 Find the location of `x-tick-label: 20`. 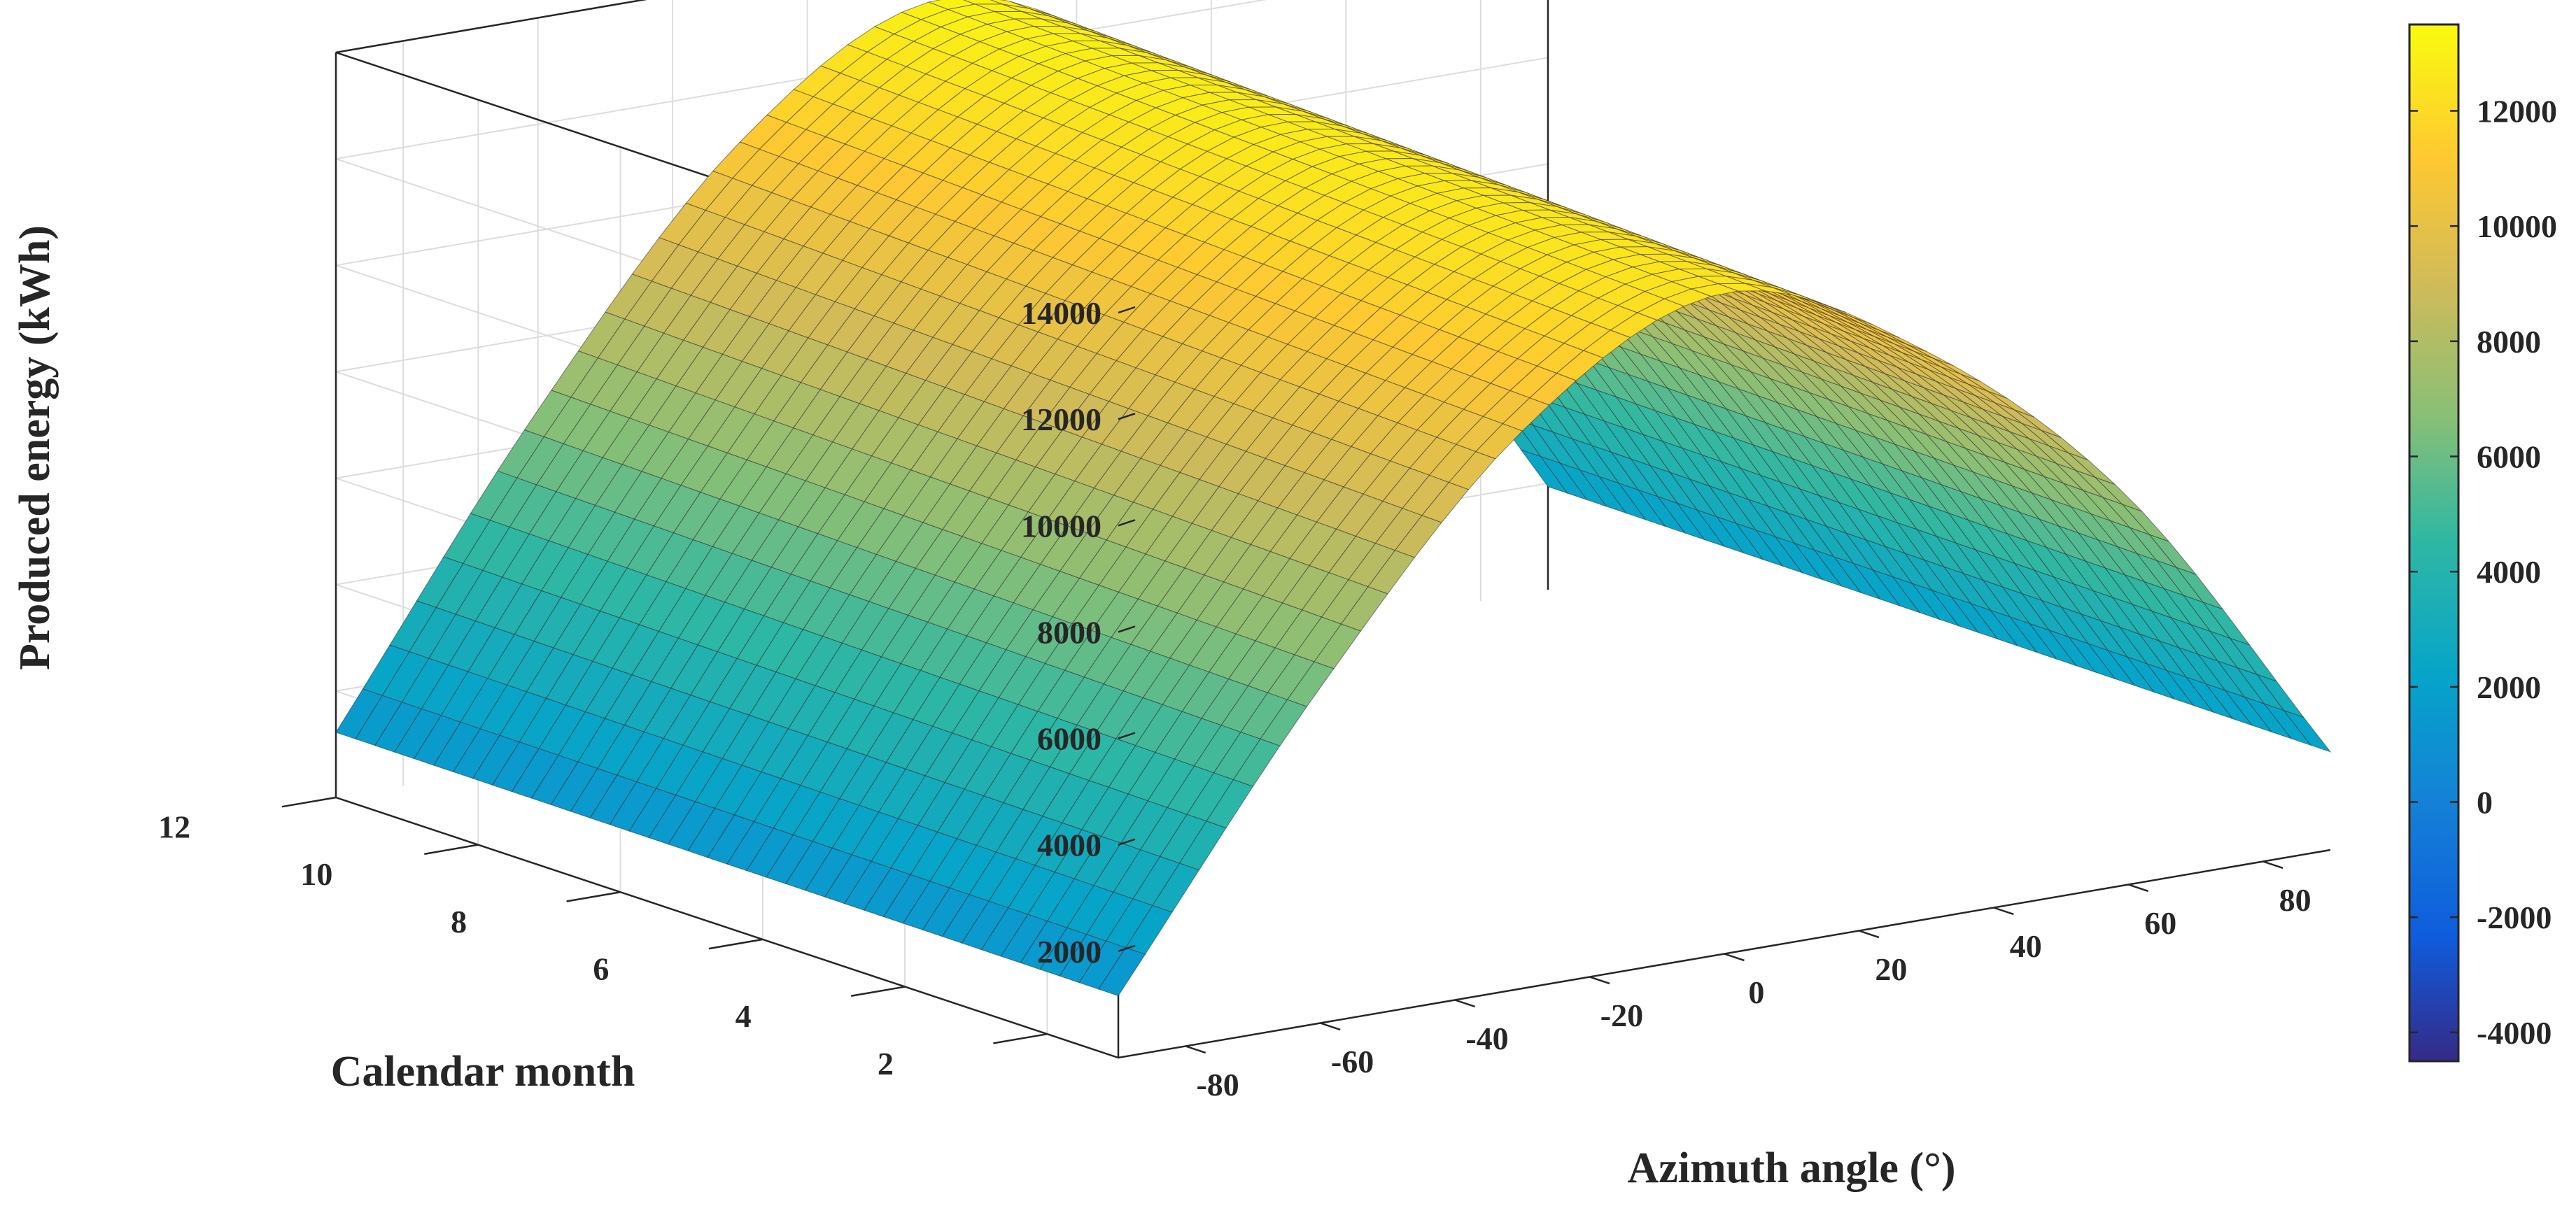

x-tick-label: 20 is located at coordinates (1891, 969).